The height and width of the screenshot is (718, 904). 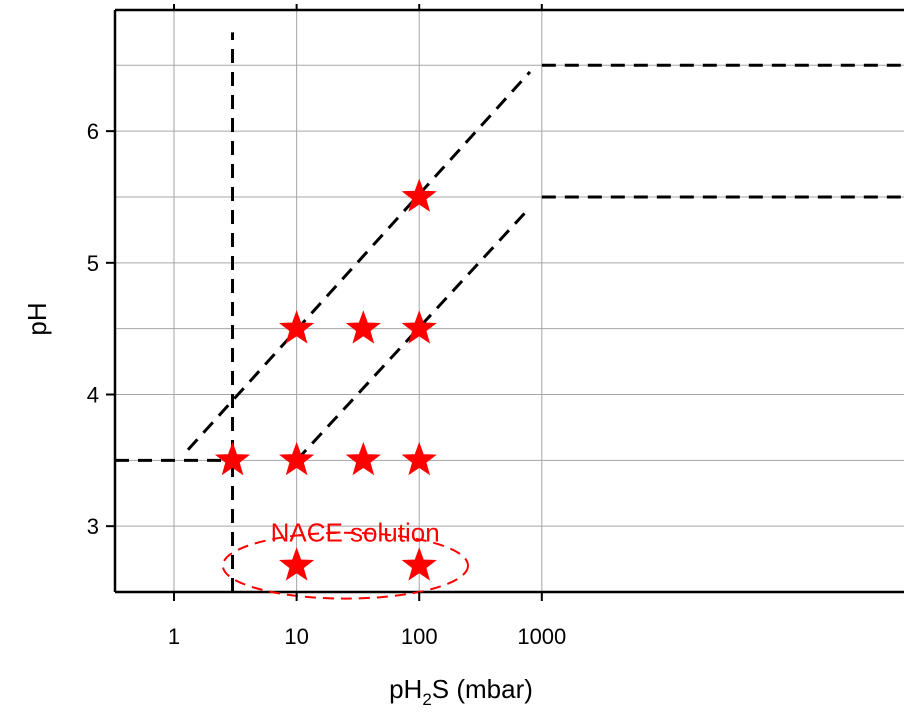 I want to click on x-axis-title-main: pH, so click(x=405, y=689).